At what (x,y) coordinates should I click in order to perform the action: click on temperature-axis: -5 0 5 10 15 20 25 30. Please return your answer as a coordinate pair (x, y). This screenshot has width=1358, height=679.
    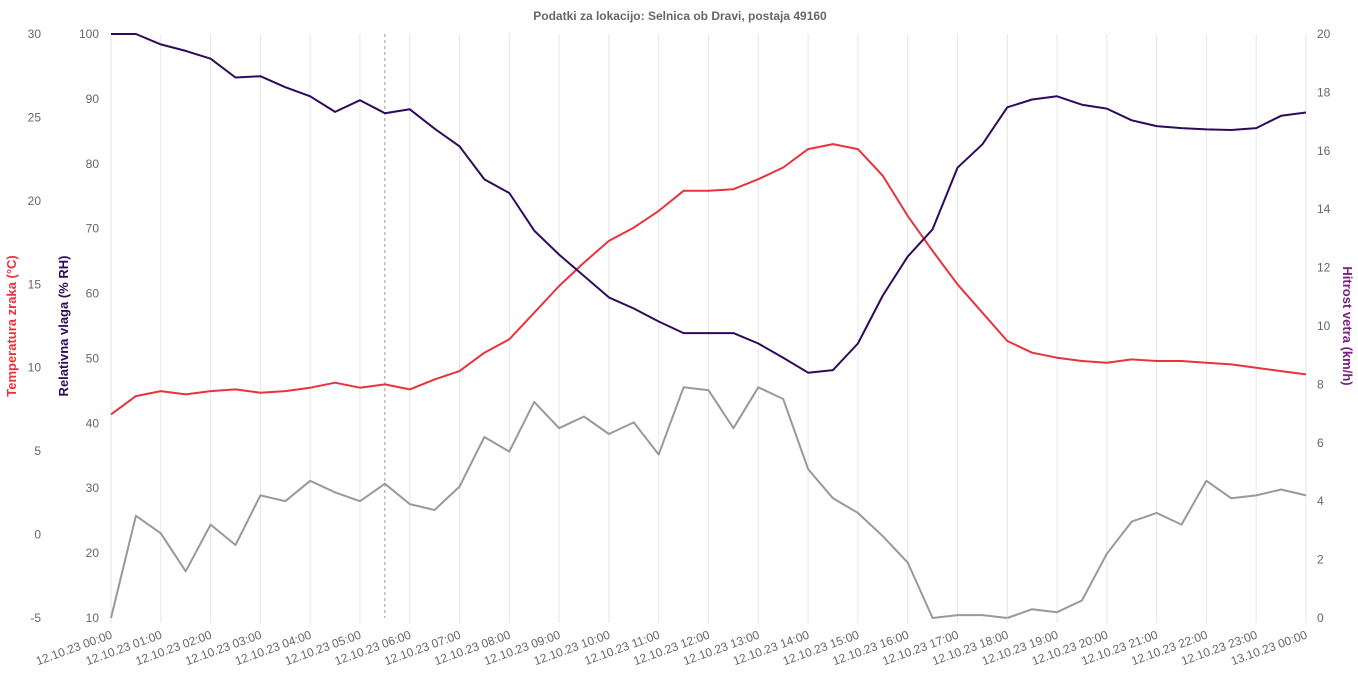
    Looking at the image, I should click on (35, 326).